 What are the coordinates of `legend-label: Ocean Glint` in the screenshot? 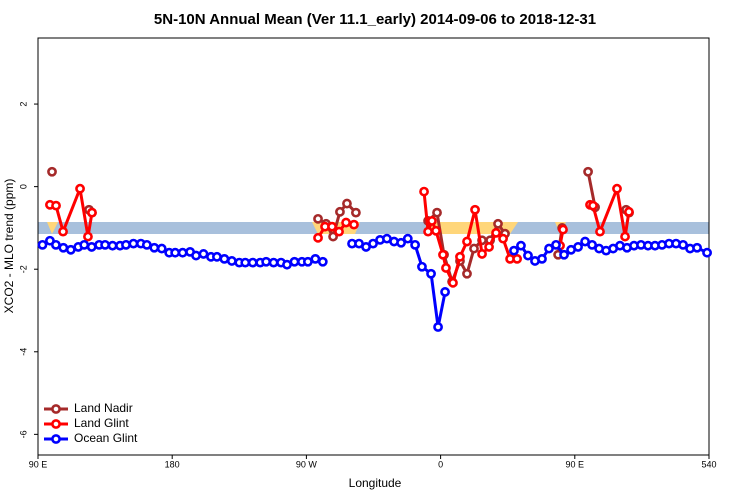 It's located at (106, 438).